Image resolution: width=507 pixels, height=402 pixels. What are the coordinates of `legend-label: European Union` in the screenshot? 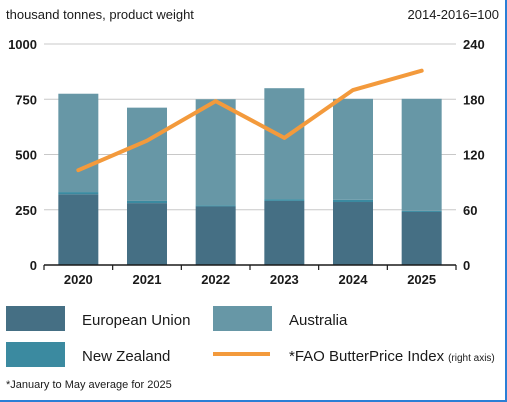 It's located at (136, 320).